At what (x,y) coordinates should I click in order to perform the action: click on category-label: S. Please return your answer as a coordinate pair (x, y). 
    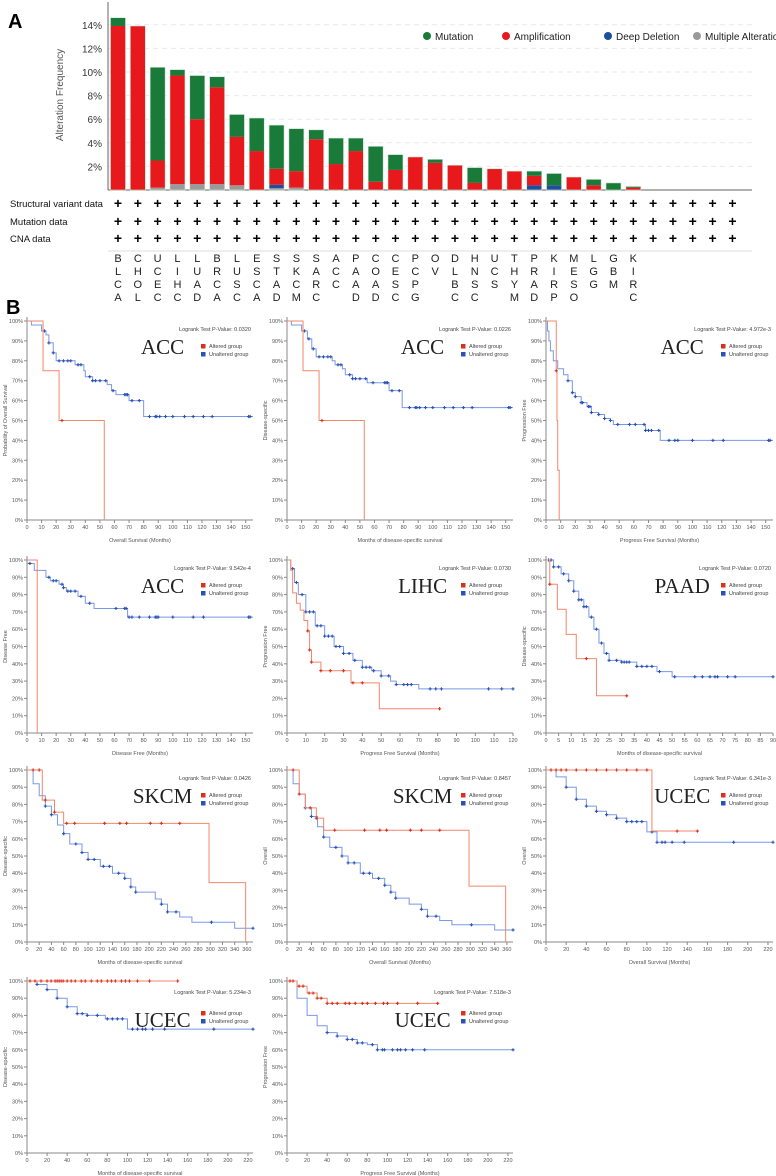
    Looking at the image, I should click on (236, 285).